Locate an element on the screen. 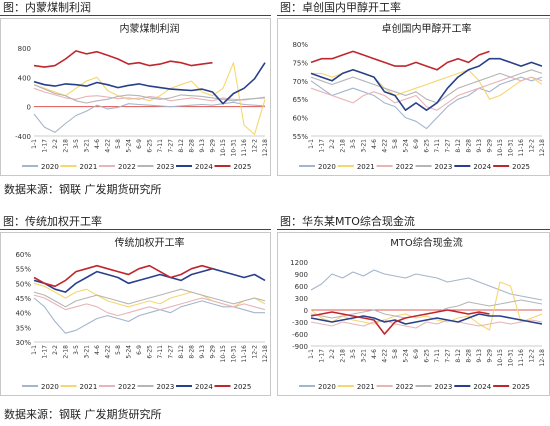 The width and height of the screenshot is (550, 426). x-tick-label: 2-2 is located at coordinates (55, 144).